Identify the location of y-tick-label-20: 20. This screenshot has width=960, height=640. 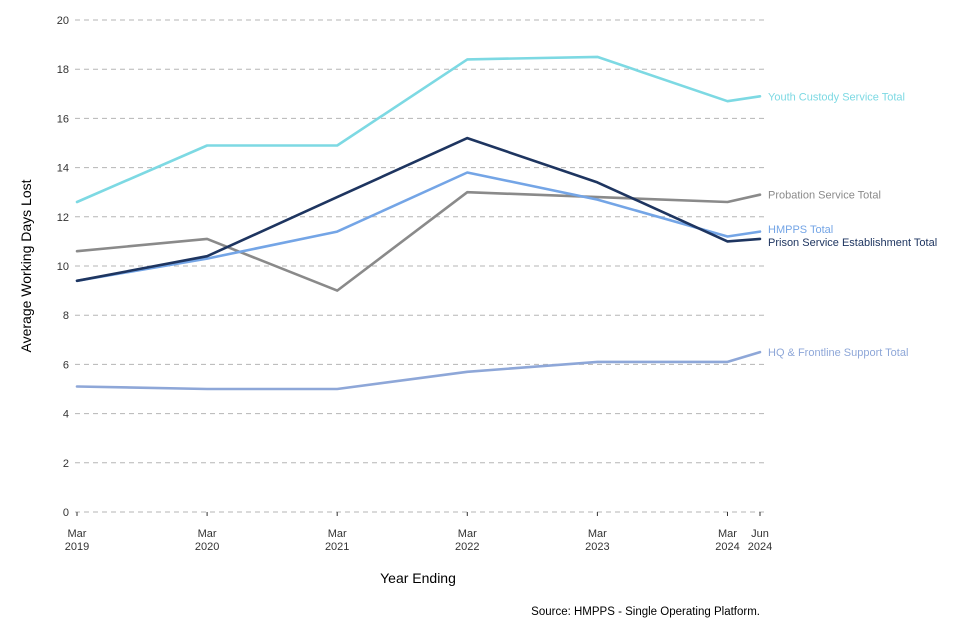
(63, 21).